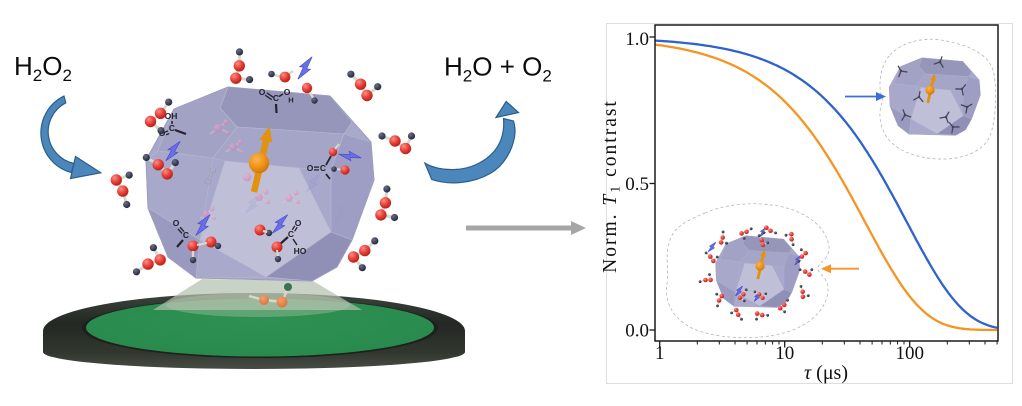 This screenshot has width=1022, height=406. Describe the element at coordinates (909, 353) in the screenshot. I see `svg-text: 100` at that location.